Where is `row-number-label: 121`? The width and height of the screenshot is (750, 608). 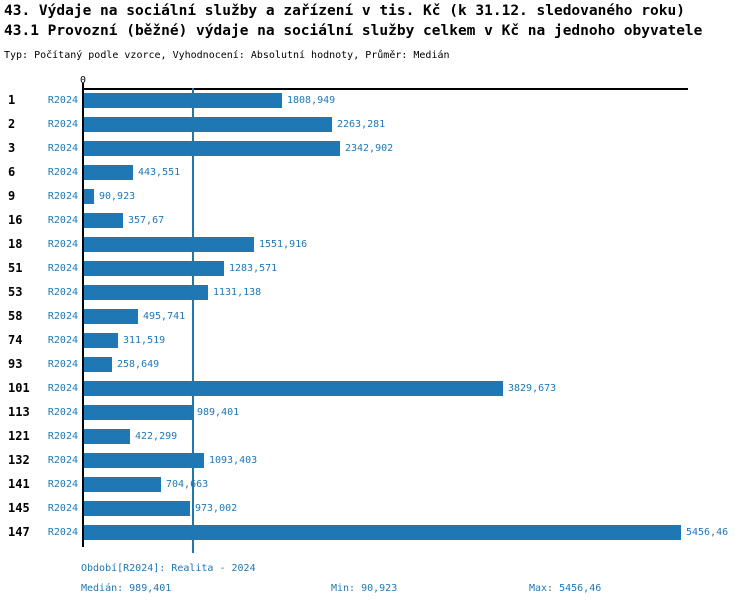 row-number-label: 121 is located at coordinates (19, 436).